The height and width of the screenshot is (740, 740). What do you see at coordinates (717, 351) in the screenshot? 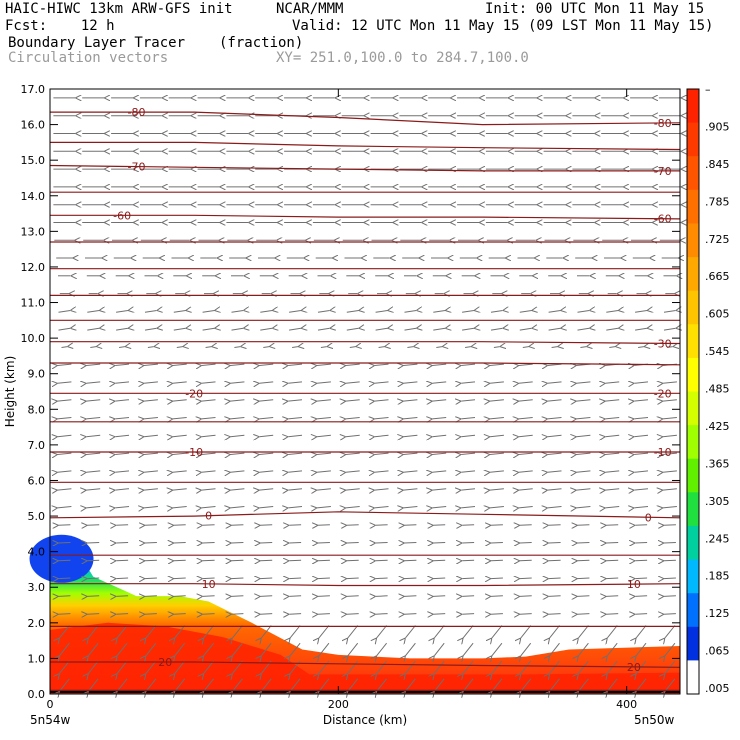
I see `colorbar-label: .545` at bounding box center [717, 351].